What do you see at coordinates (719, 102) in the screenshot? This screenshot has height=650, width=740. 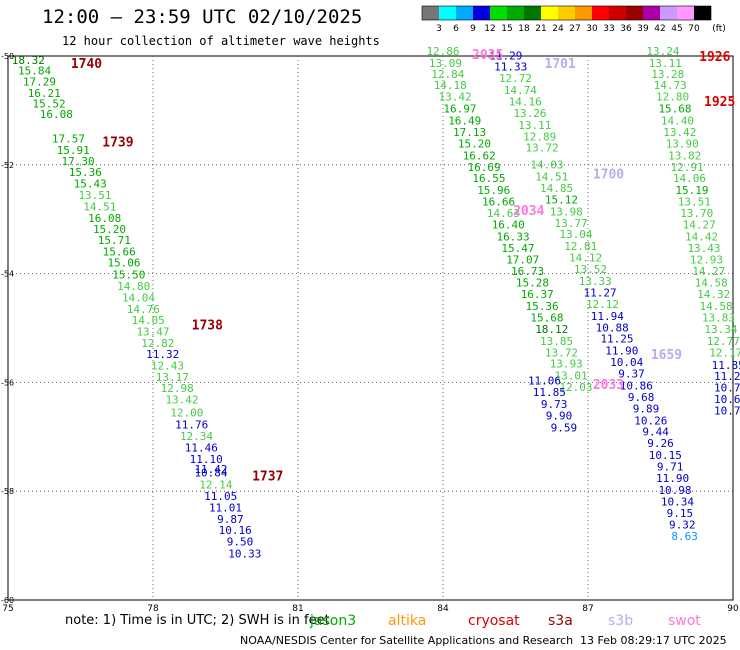 I see `pass-time-label: 1925` at bounding box center [719, 102].